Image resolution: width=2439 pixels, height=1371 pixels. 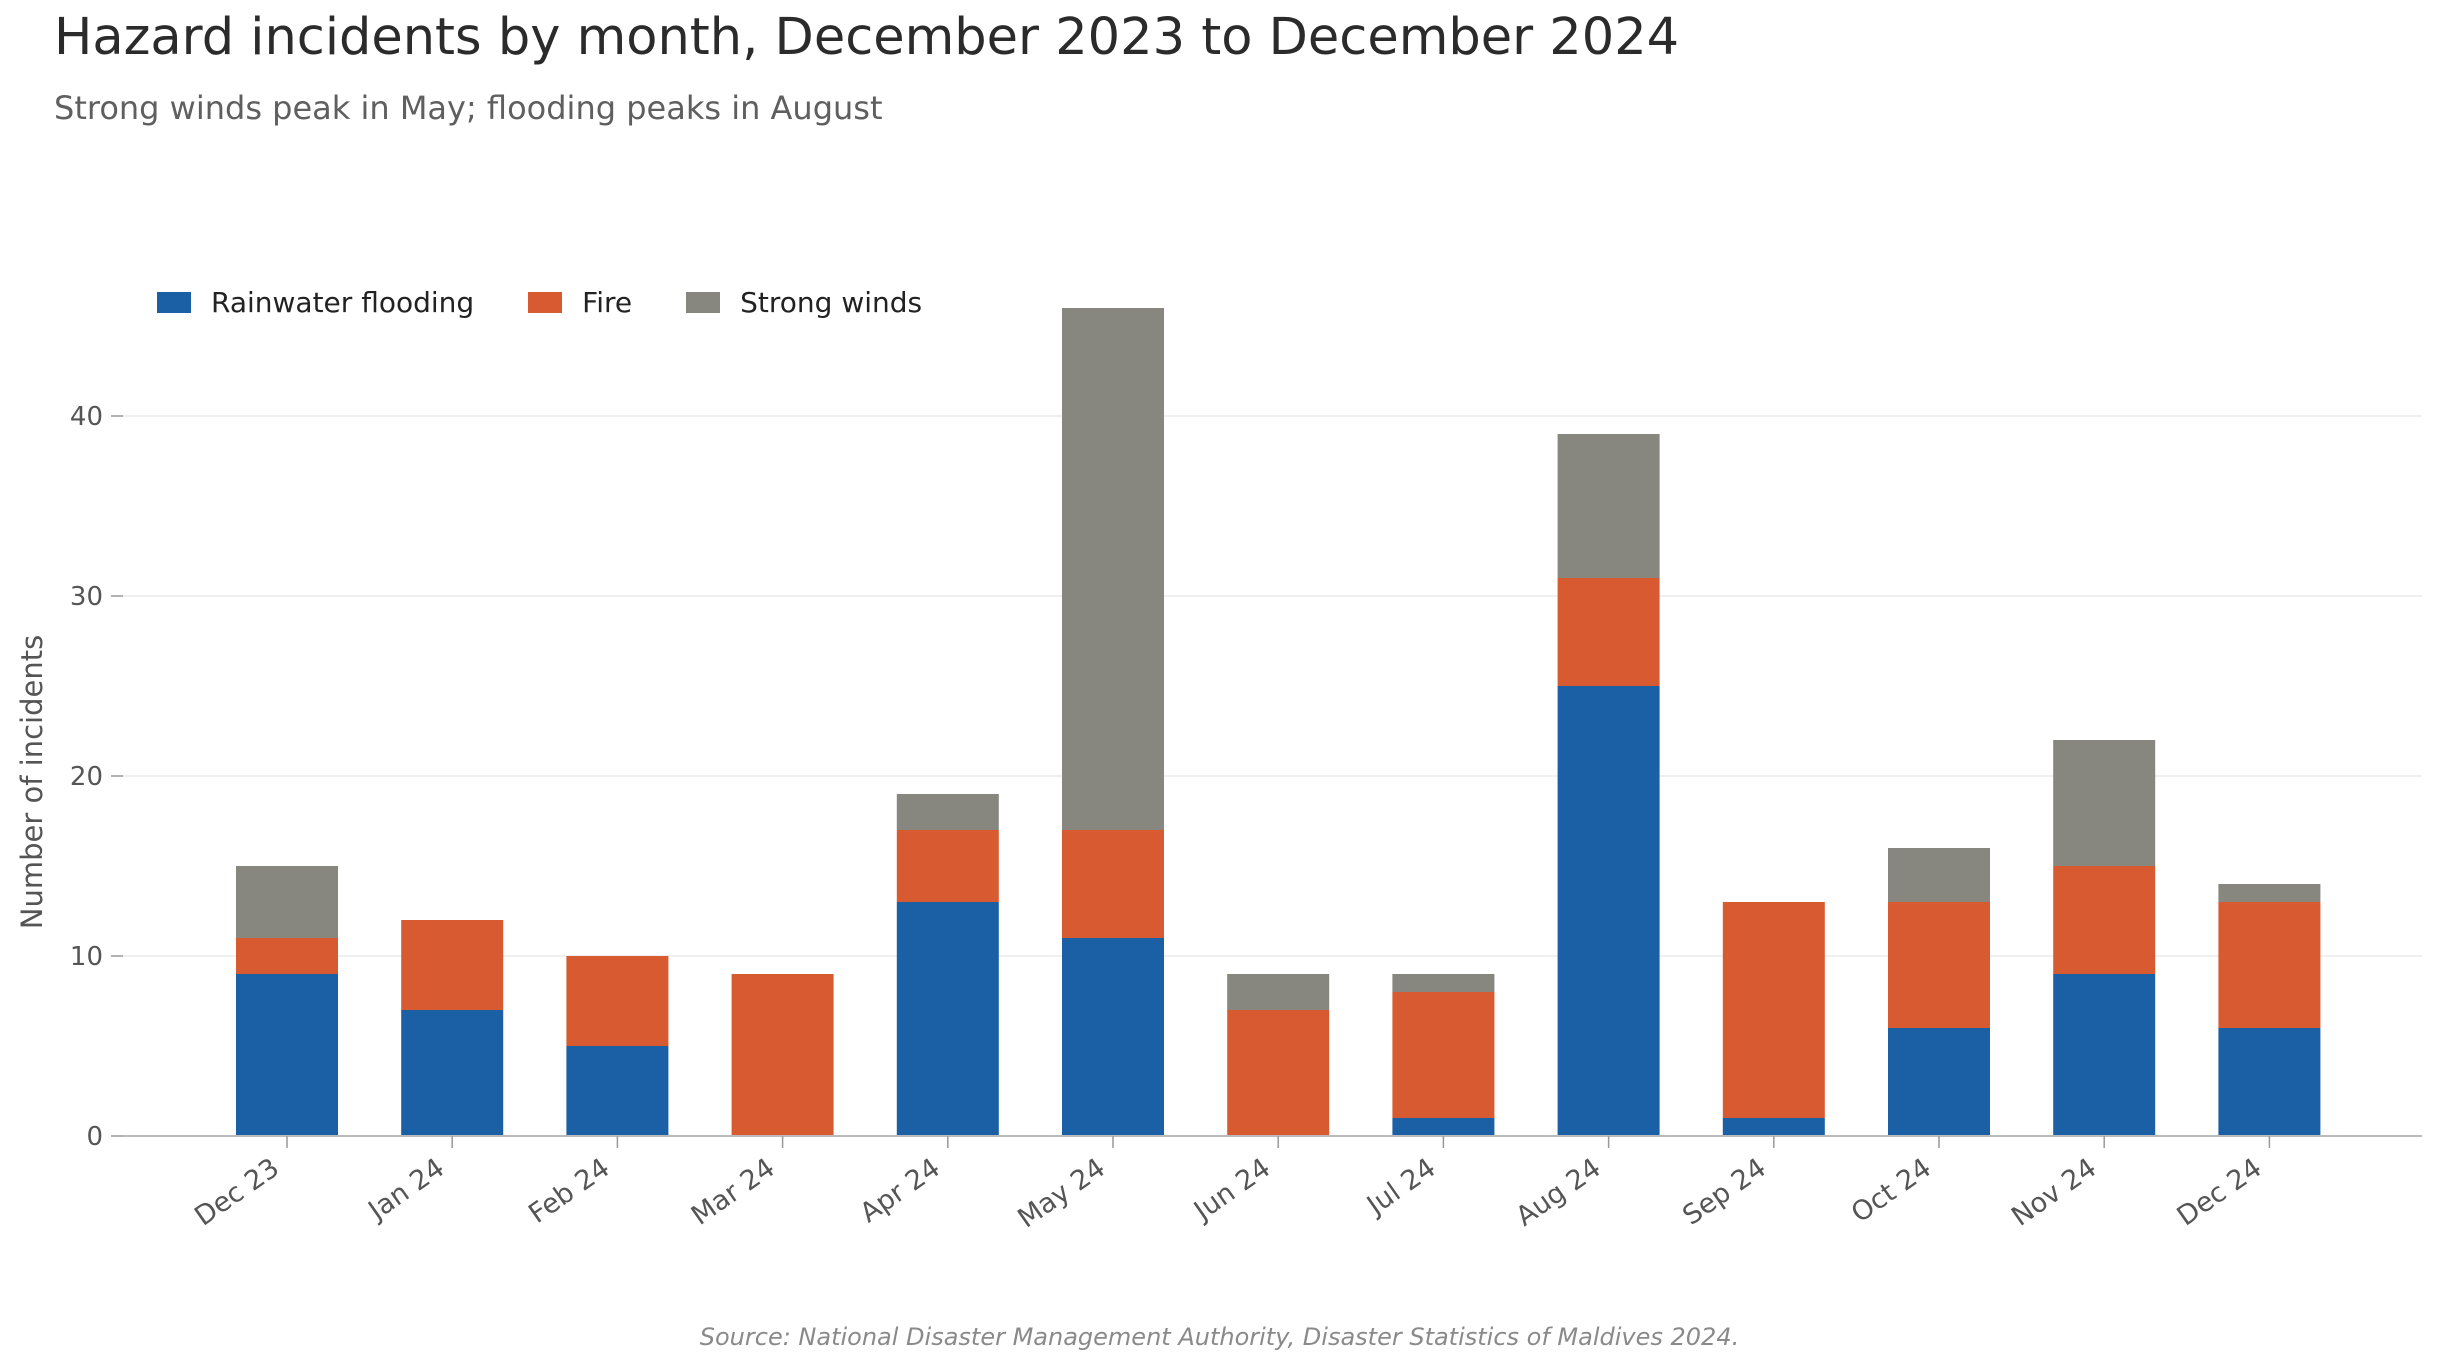 I want to click on legend-label-strong-winds: Strong winds, so click(x=831, y=302).